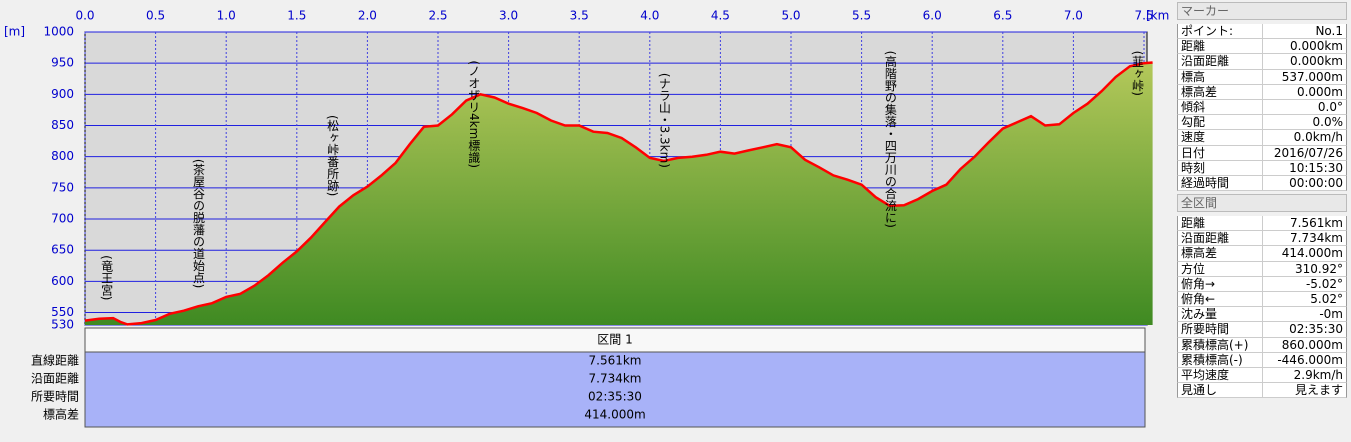 The width and height of the screenshot is (1351, 442). What do you see at coordinates (1199, 390) in the screenshot?
I see `row-label: 見通し` at bounding box center [1199, 390].